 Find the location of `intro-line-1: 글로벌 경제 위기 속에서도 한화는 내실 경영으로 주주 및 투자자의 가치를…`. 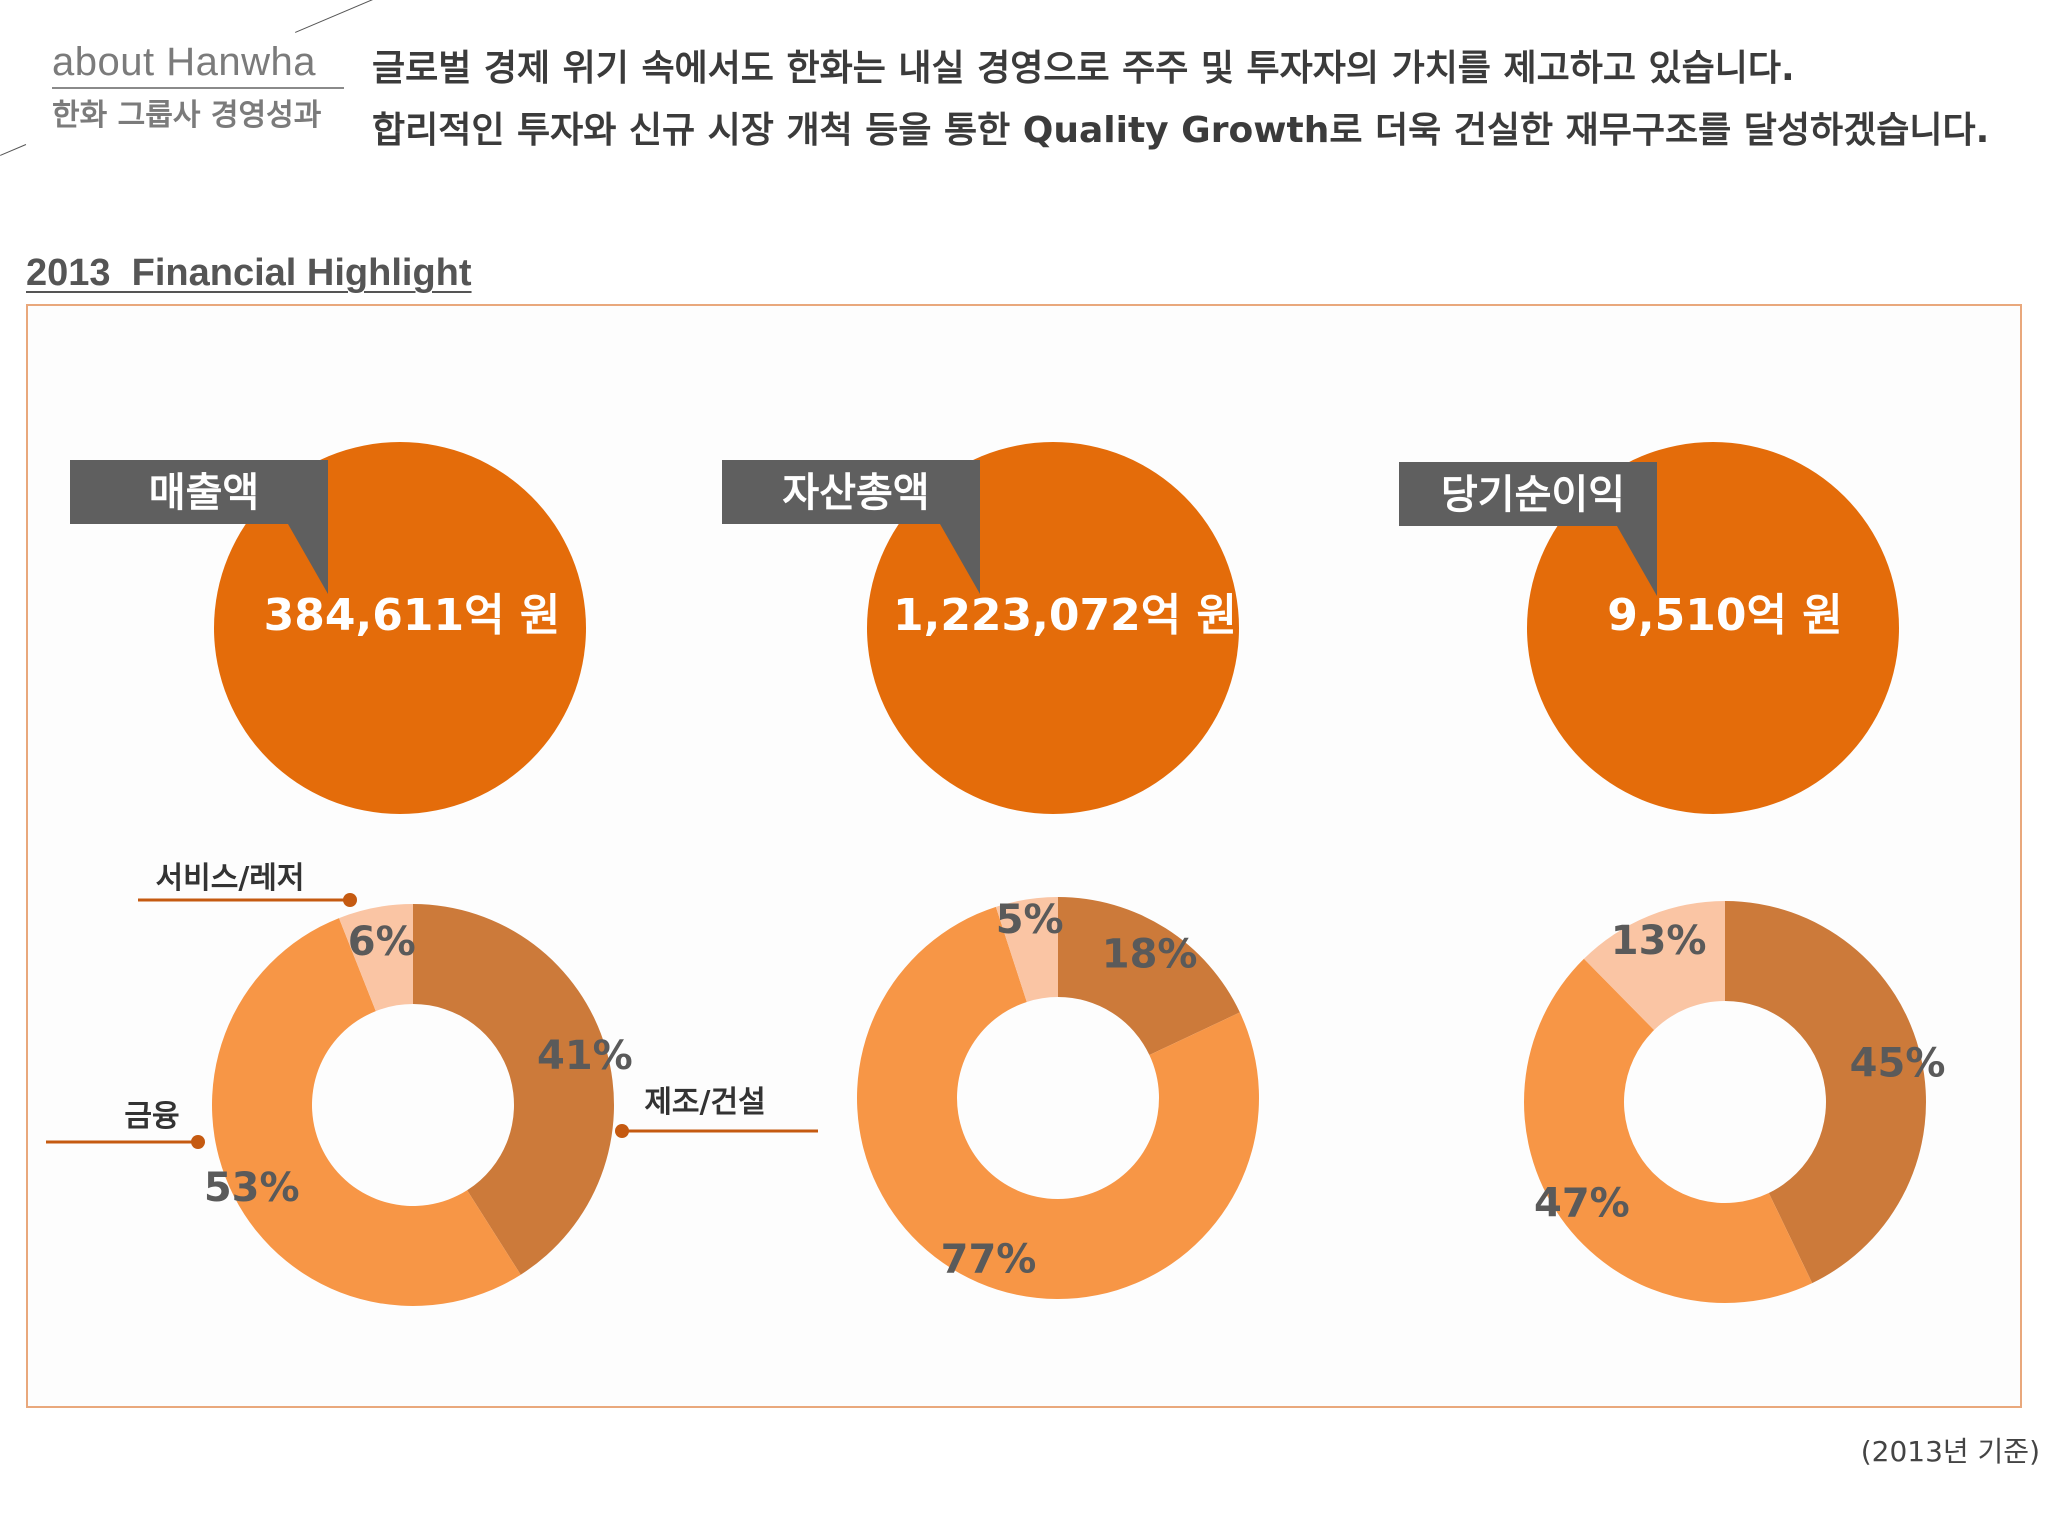

intro-line-1: 글로벌 경제 위기 속에서도 한화는 내실 경영으로 주주 및 투자자의 가치를… is located at coordinates (1083, 68).